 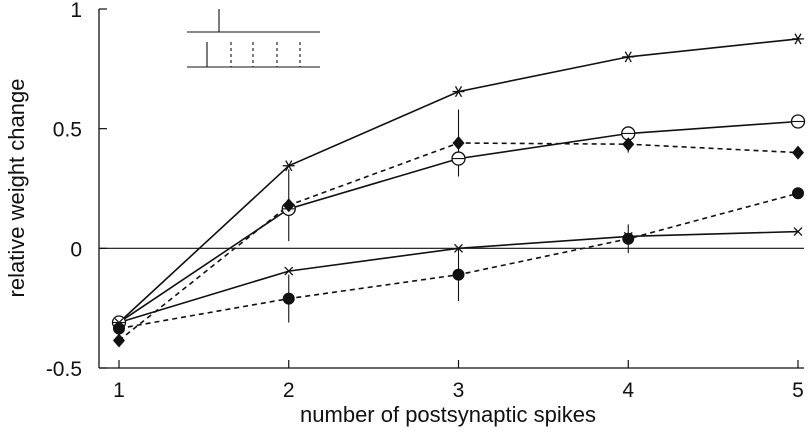 What do you see at coordinates (76, 249) in the screenshot?
I see `y-tick-label: 0` at bounding box center [76, 249].